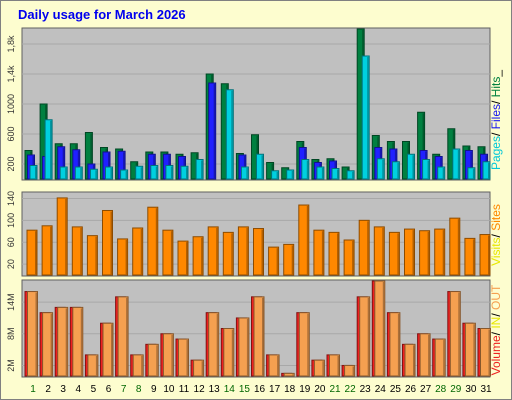 The image size is (512, 400). What do you see at coordinates (245, 389) in the screenshot?
I see `x-tick-day-15: 15` at bounding box center [245, 389].